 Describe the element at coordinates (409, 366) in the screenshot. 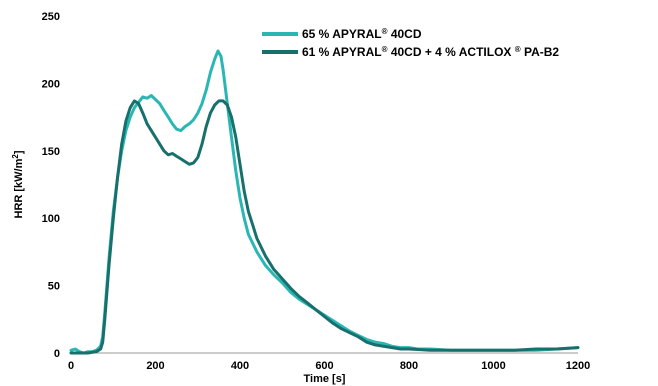

I see `x-tick-label: 800` at that location.